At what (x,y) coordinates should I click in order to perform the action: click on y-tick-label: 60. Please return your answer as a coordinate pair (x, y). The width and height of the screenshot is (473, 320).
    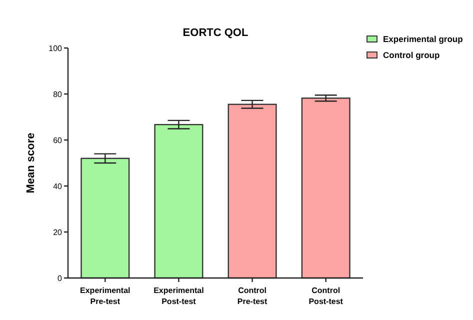
    Looking at the image, I should click on (58, 140).